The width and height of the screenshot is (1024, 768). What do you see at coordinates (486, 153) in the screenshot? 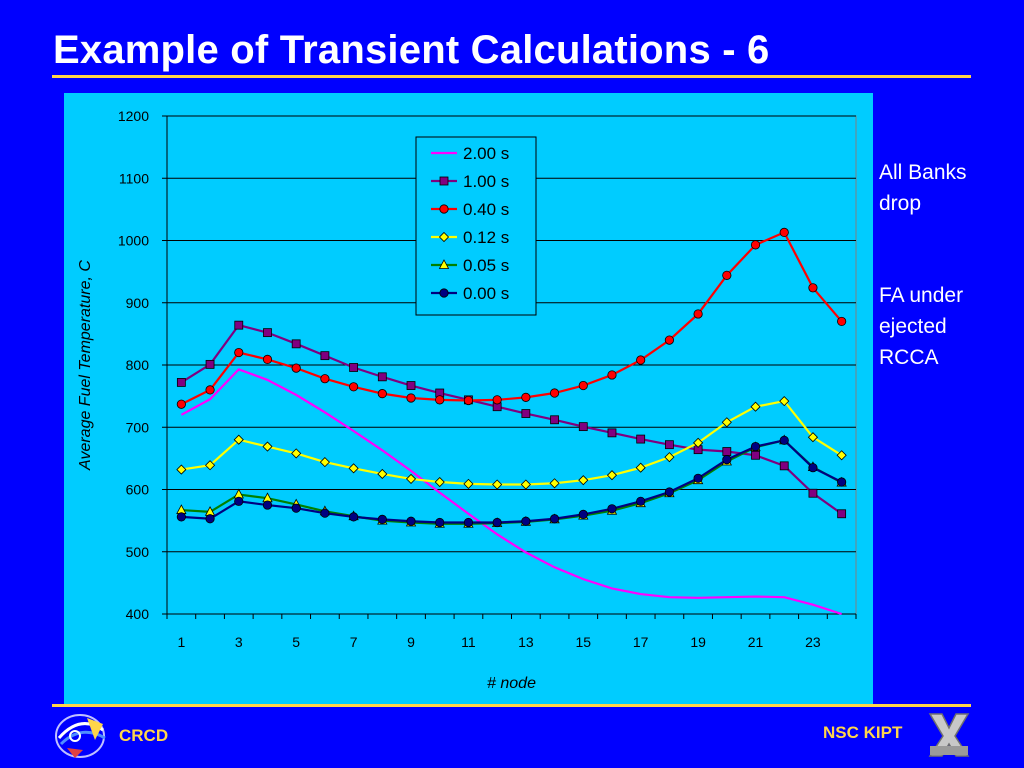
I see `legend-label: 2.00 s` at bounding box center [486, 153].